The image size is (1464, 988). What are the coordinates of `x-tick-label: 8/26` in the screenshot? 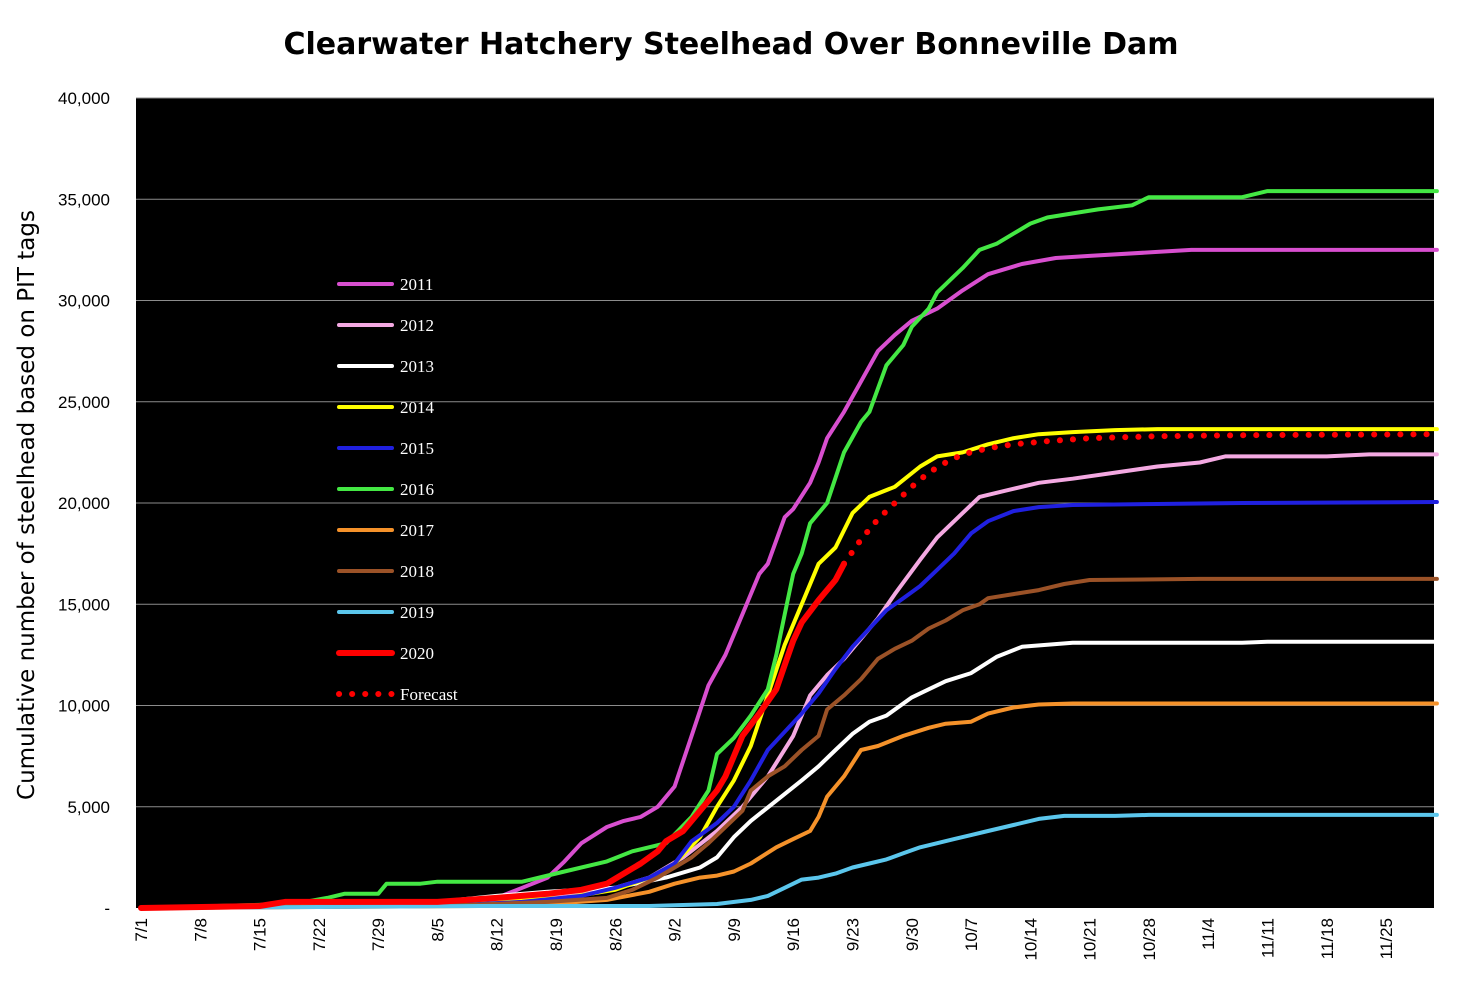 It's located at (615, 934).